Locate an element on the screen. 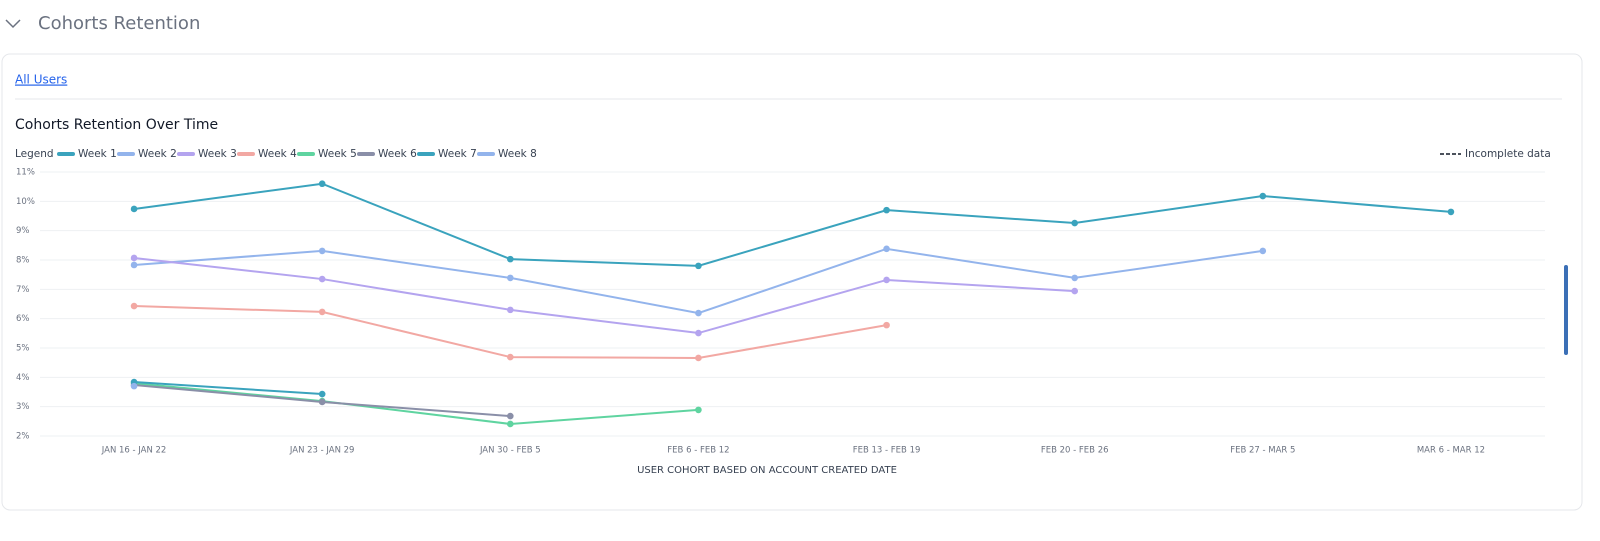 This screenshot has height=541, width=1600. scroll-indicator is located at coordinates (1566, 310).